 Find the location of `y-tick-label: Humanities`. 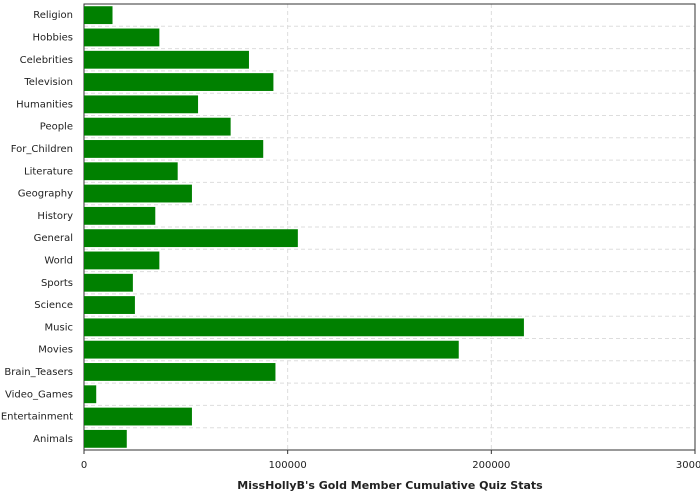

y-tick-label: Humanities is located at coordinates (44, 104).